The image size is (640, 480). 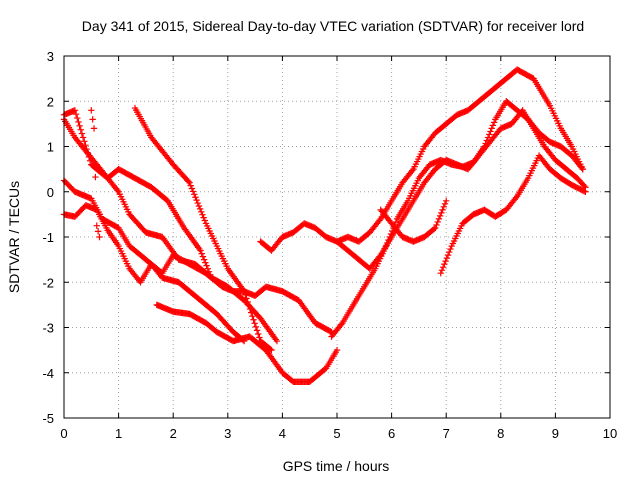 What do you see at coordinates (446, 433) in the screenshot?
I see `x-tick-label: 7` at bounding box center [446, 433].